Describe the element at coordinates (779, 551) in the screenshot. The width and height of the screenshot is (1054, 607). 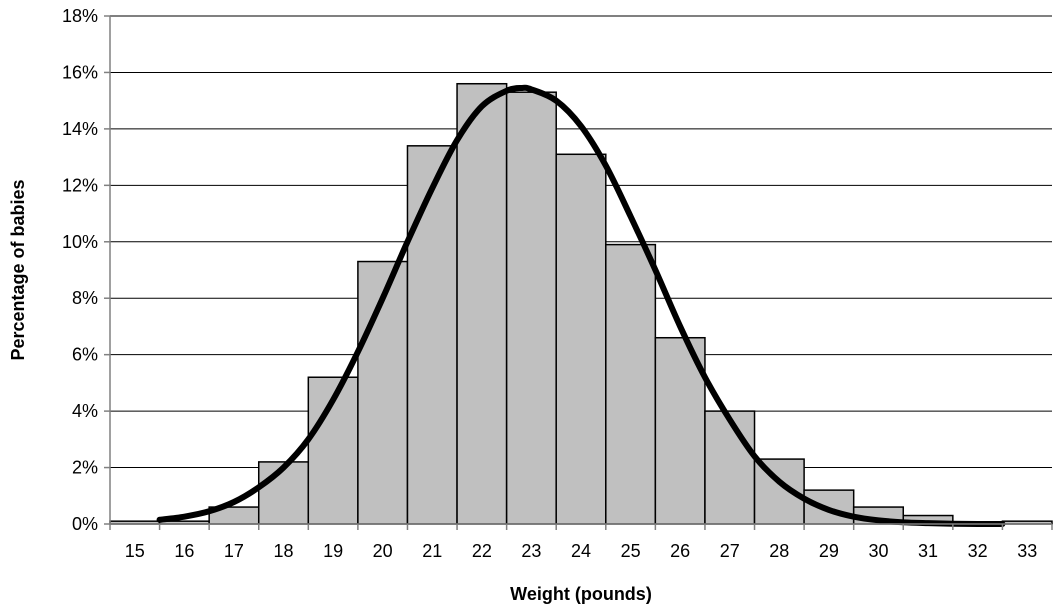
I see `x-tick-label: 28` at that location.